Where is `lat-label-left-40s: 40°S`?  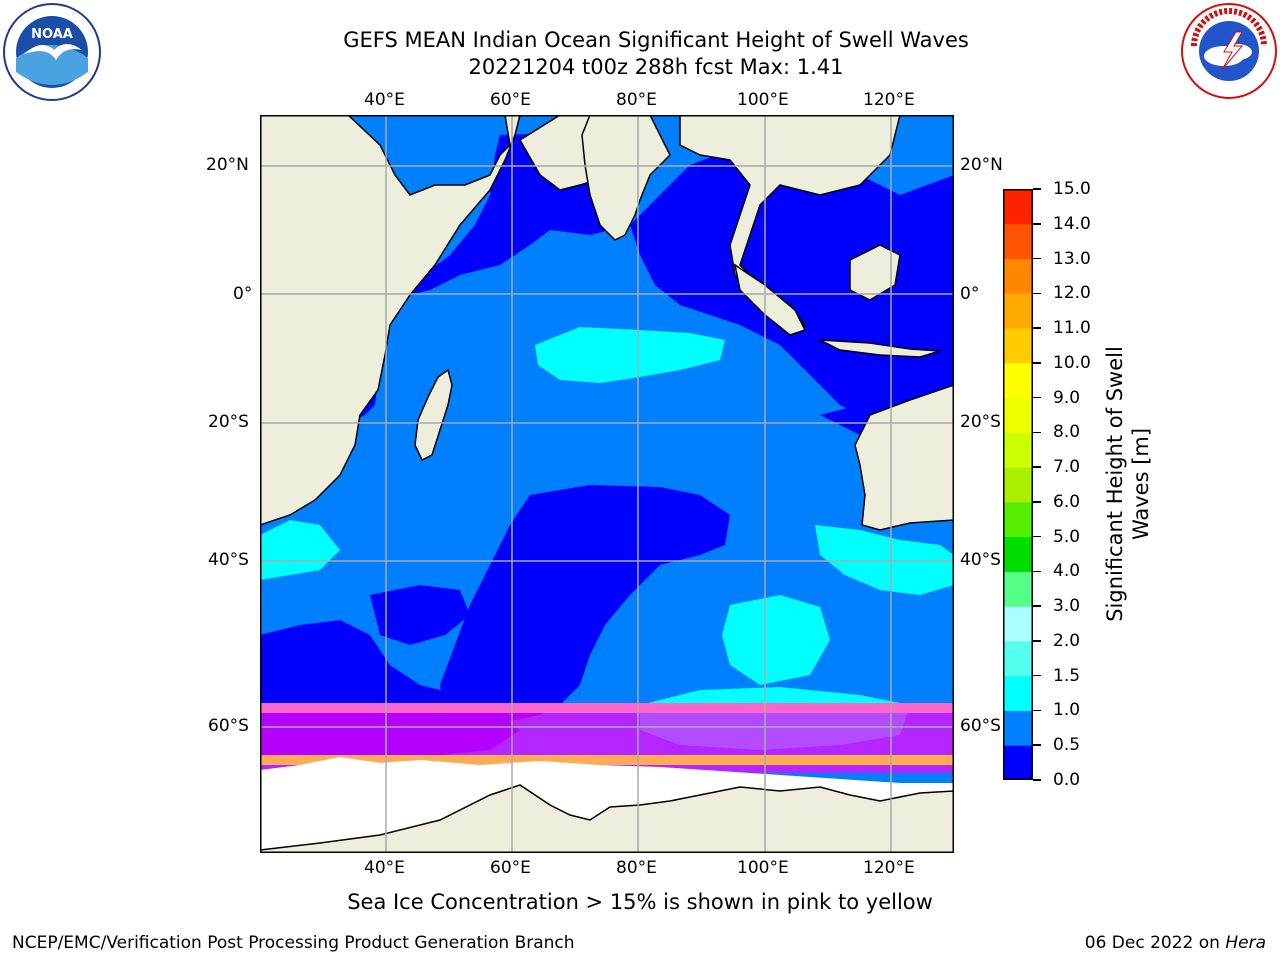 lat-label-left-40s: 40°S is located at coordinates (228, 560).